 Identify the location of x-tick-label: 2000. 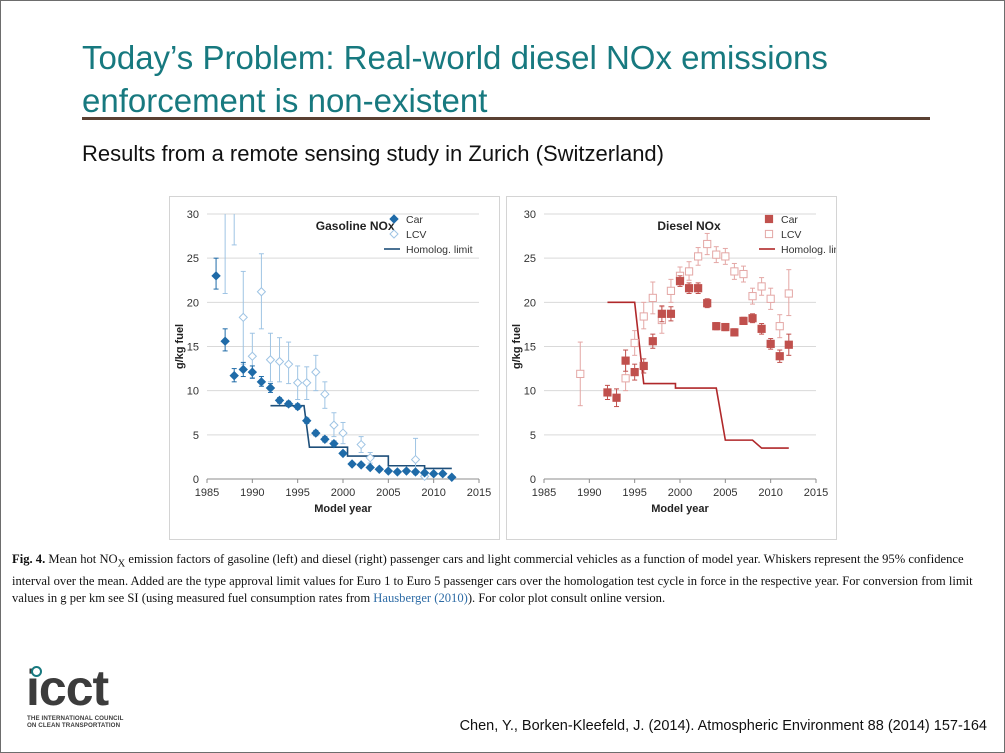
(343, 493).